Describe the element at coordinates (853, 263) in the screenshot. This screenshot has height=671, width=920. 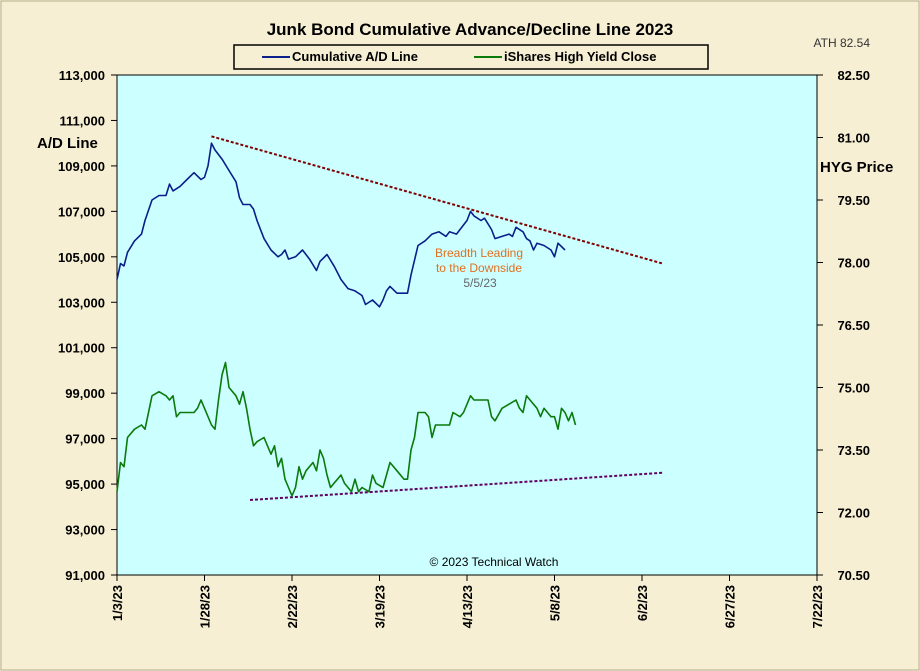
I see `y-right-tick-label: 78.00` at that location.